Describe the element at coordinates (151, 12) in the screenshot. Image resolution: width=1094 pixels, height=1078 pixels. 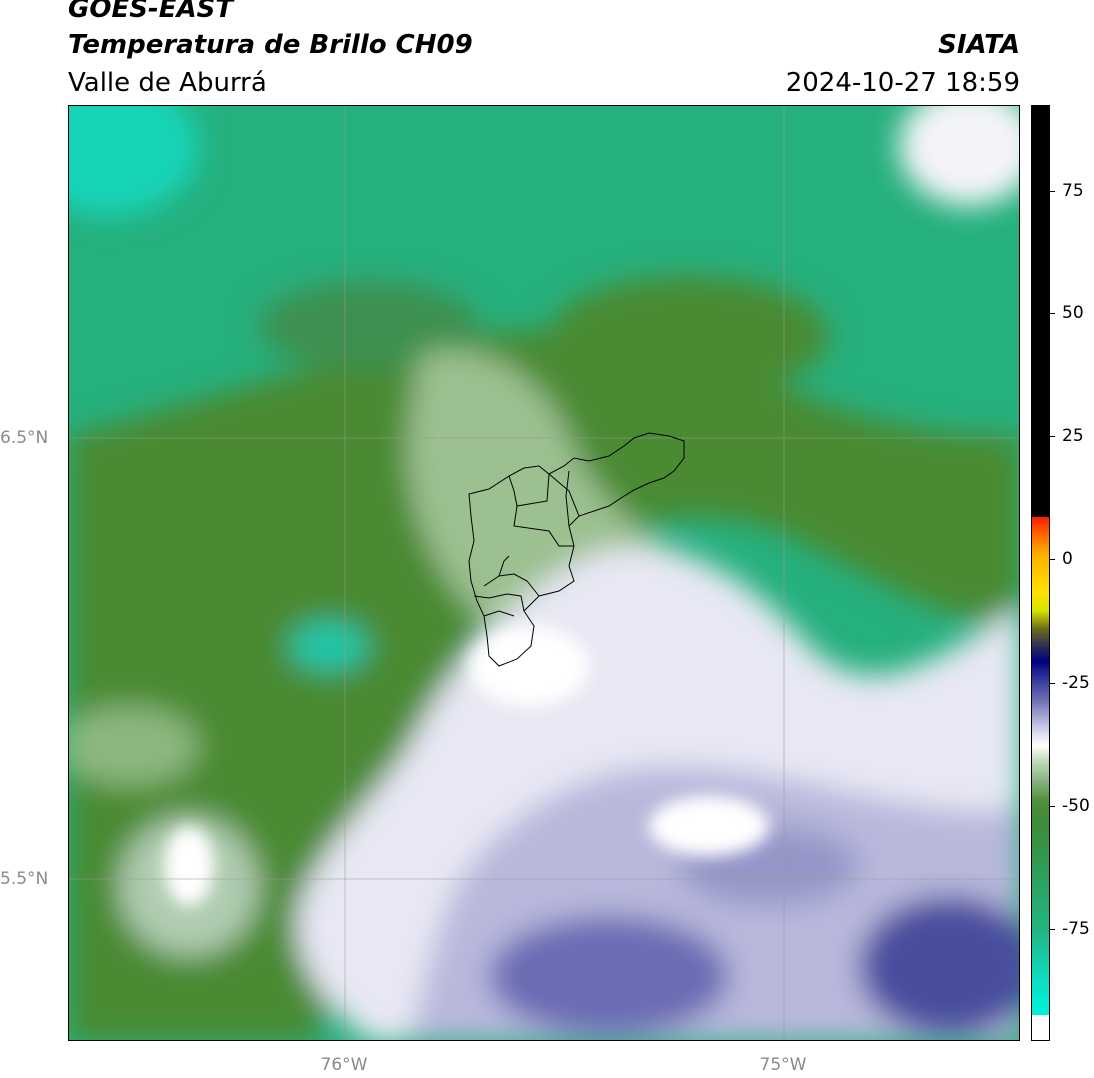
I see `title-satellite: GOES-EAST` at that location.